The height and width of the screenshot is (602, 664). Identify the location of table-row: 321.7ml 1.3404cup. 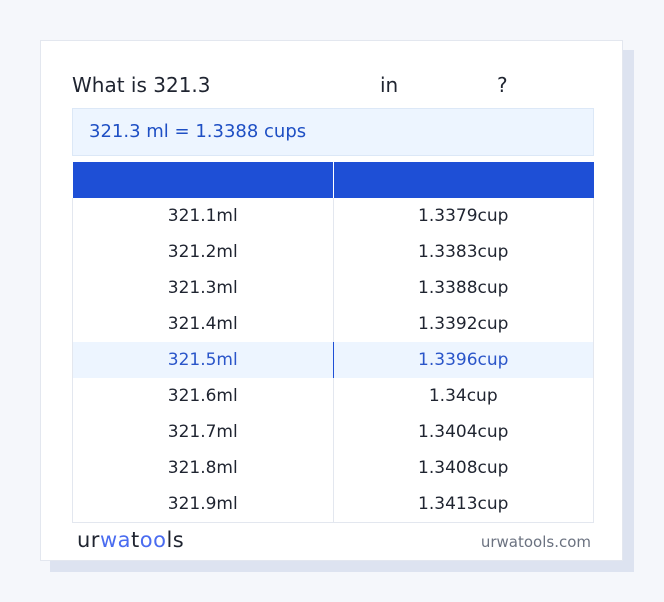
(333, 432).